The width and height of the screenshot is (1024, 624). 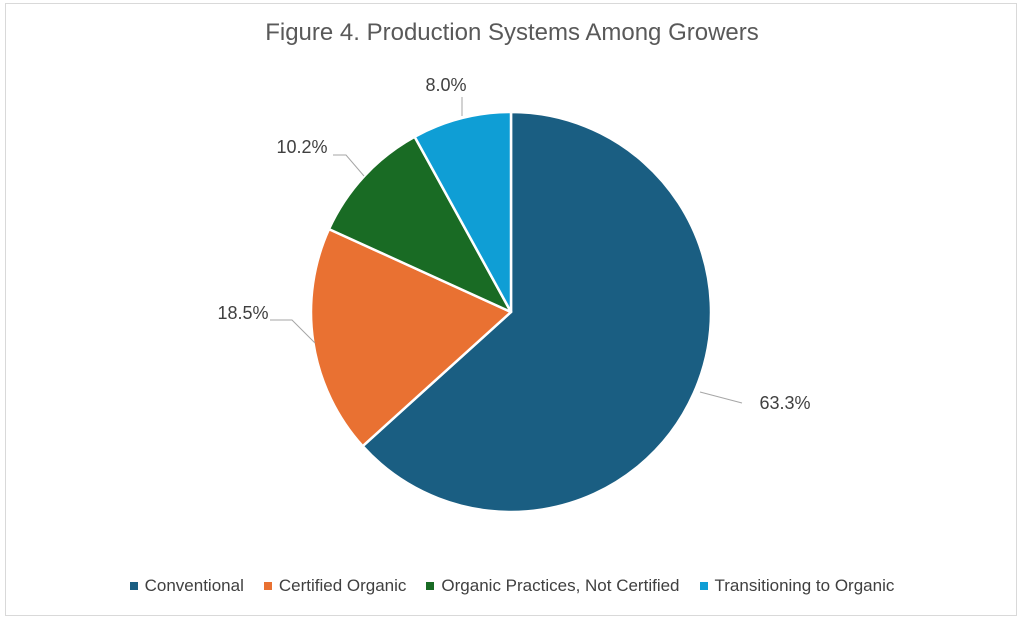 I want to click on legend-item-transitioning-to-organic: Transitioning to Organic, so click(x=797, y=586).